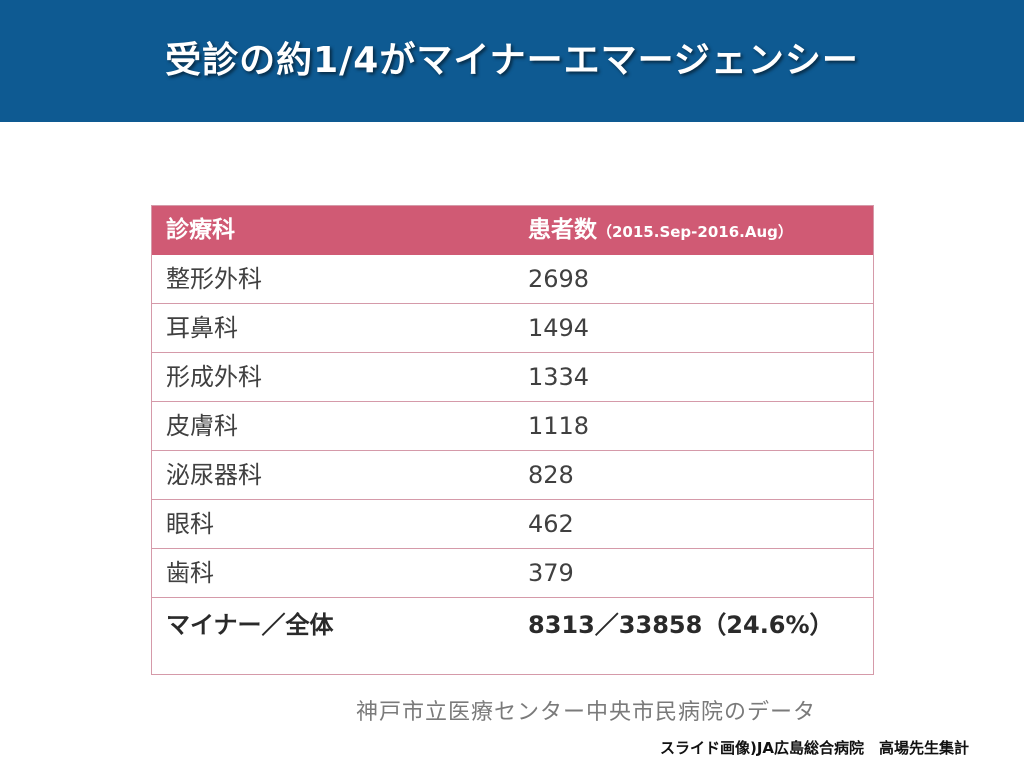 The width and height of the screenshot is (1024, 768). Describe the element at coordinates (214, 279) in the screenshot. I see `row-department: 整形外科` at that location.